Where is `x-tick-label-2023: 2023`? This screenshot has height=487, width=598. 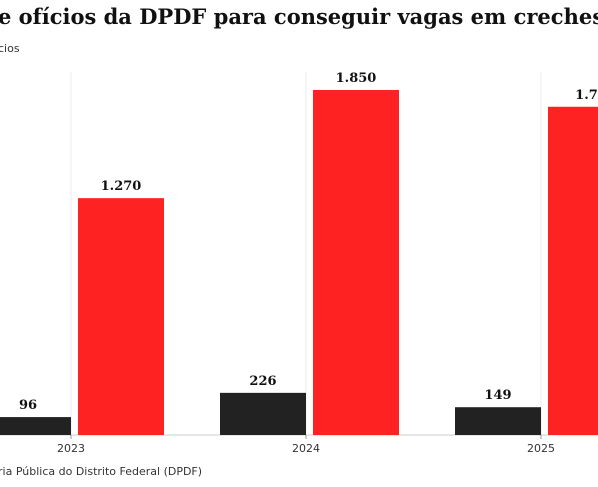 x-tick-label-2023: 2023 is located at coordinates (71, 448).